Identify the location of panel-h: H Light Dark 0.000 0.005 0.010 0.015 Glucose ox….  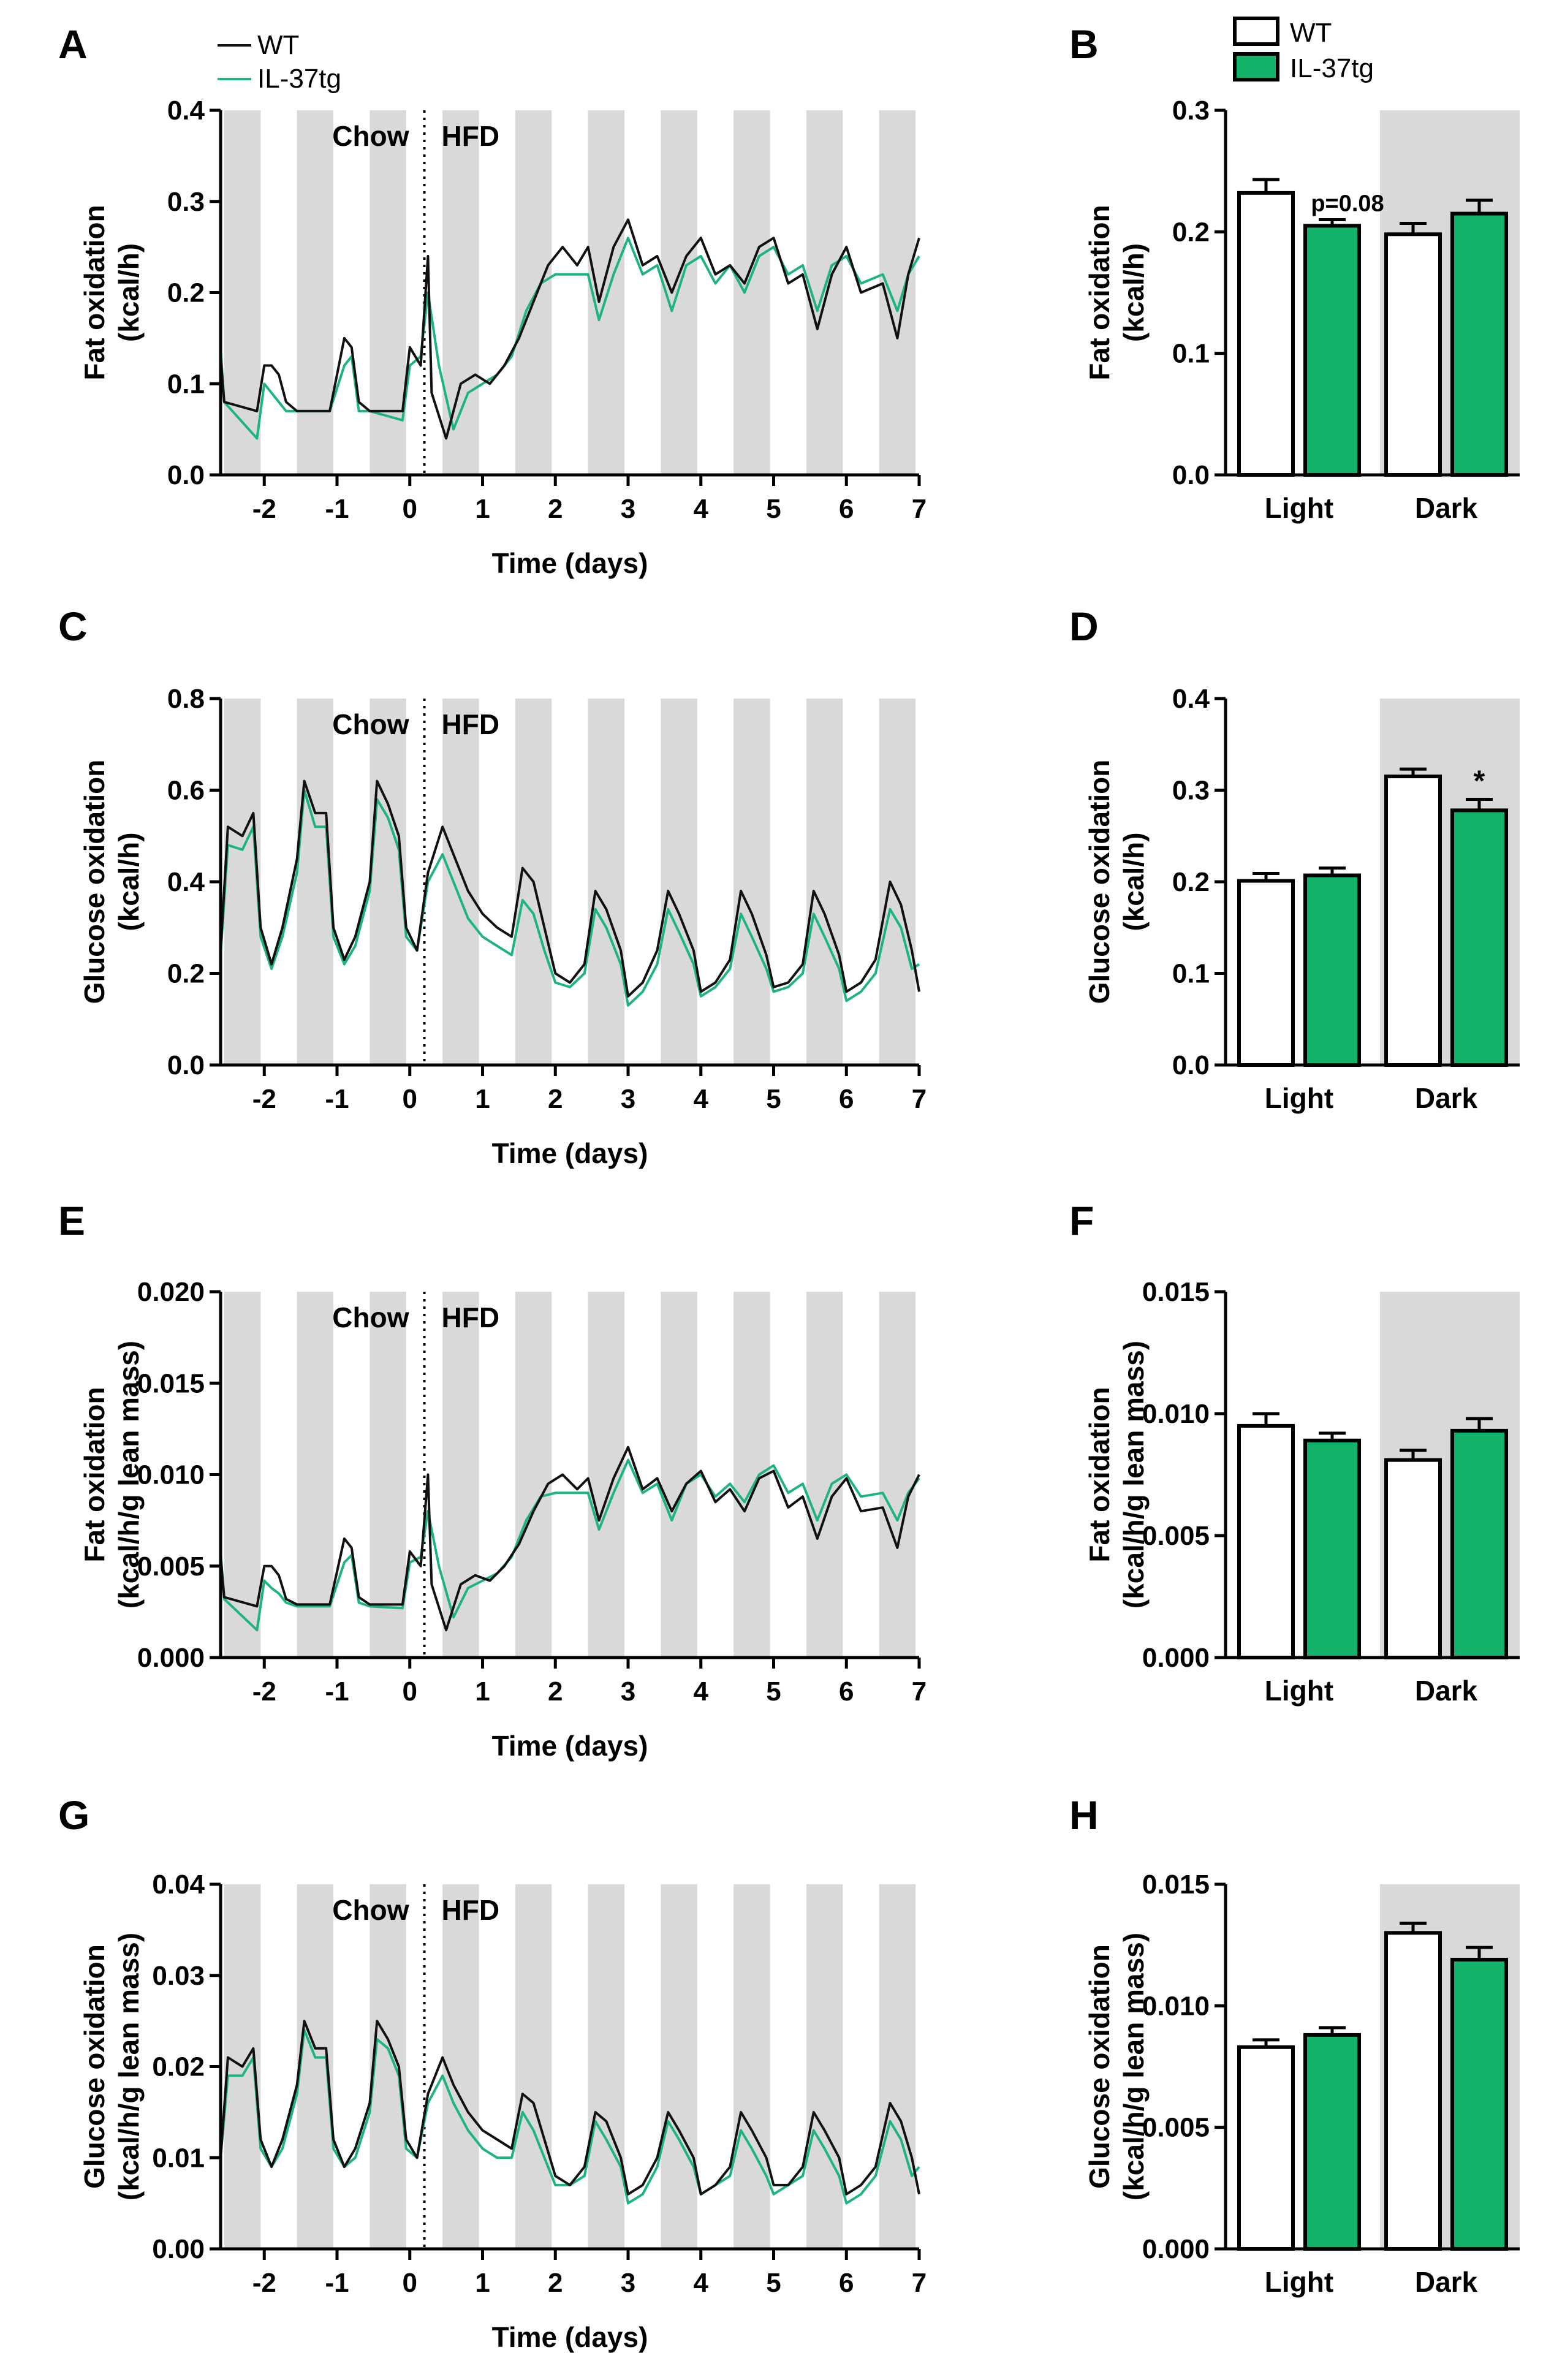
(1294, 2045).